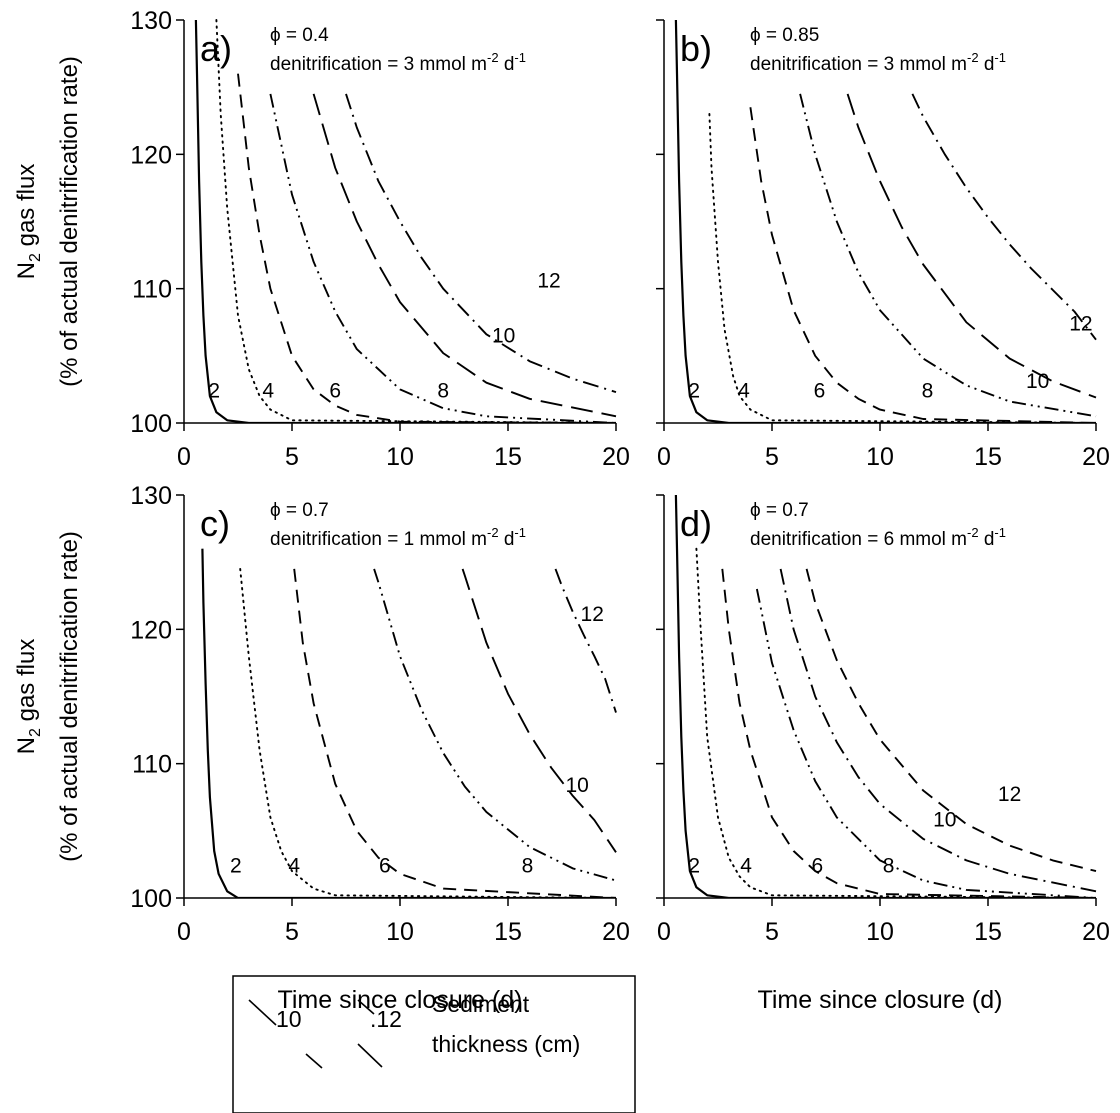 This screenshot has height=1113, width=1120. What do you see at coordinates (262, 1012) in the screenshot?
I see `legend-line-10-top` at bounding box center [262, 1012].